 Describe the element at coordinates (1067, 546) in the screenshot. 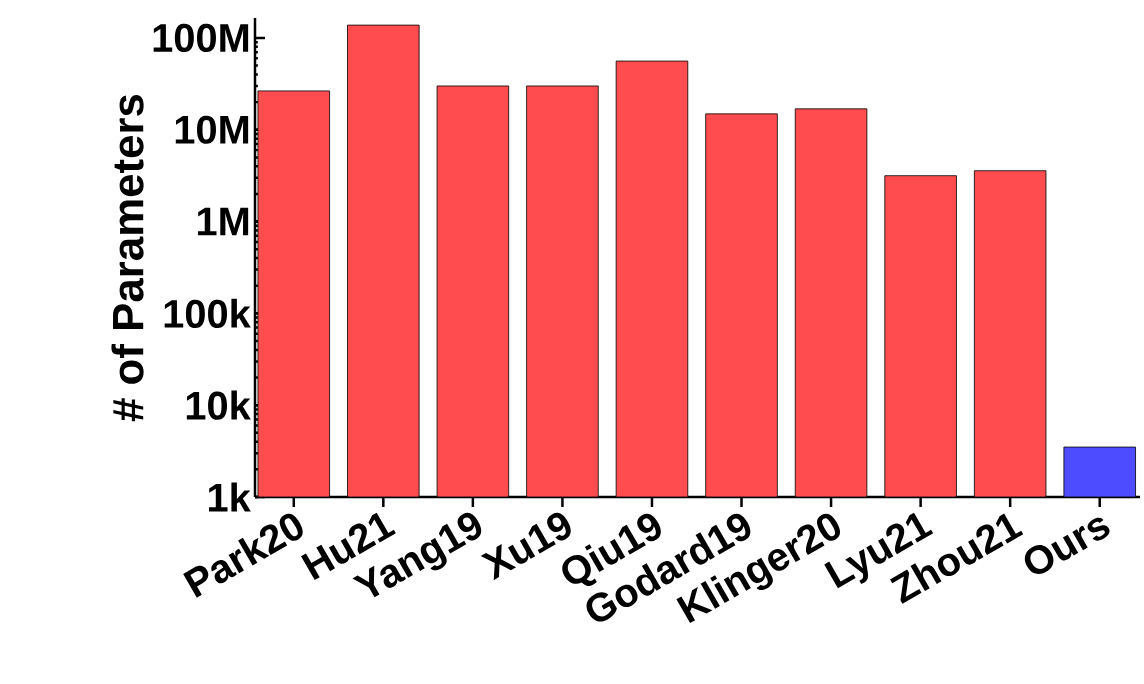

I see `x-tick-label: Ours` at that location.